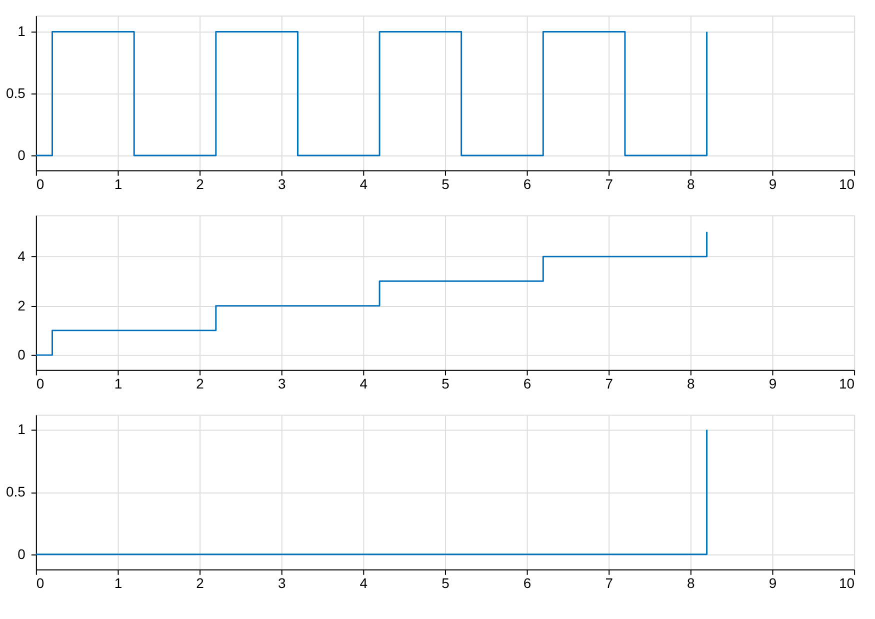  I want to click on y-tick-label: 4, so click(22, 256).